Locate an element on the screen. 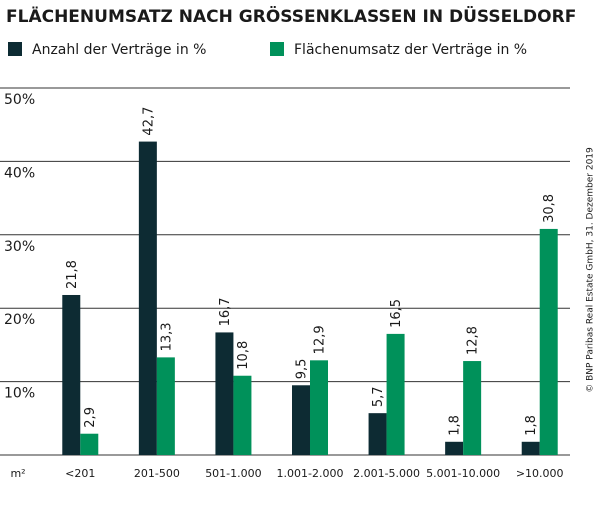 The width and height of the screenshot is (600, 514). value-label: 13,3 is located at coordinates (166, 336).